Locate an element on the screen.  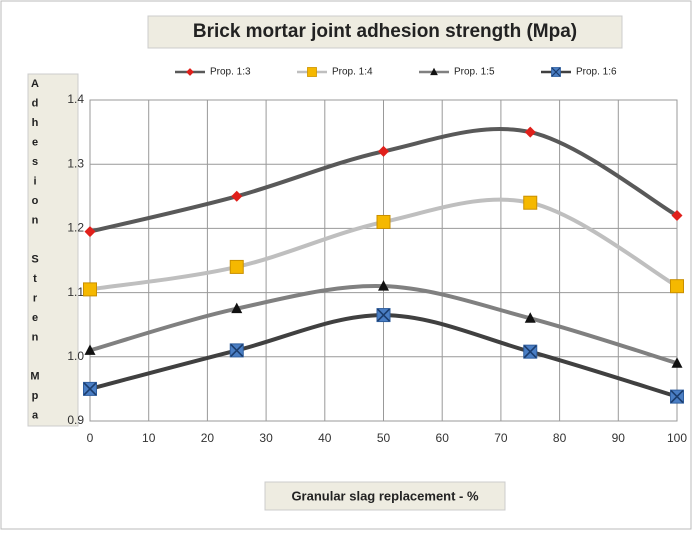
y-tick-label: 1.2 is located at coordinates (75, 228).